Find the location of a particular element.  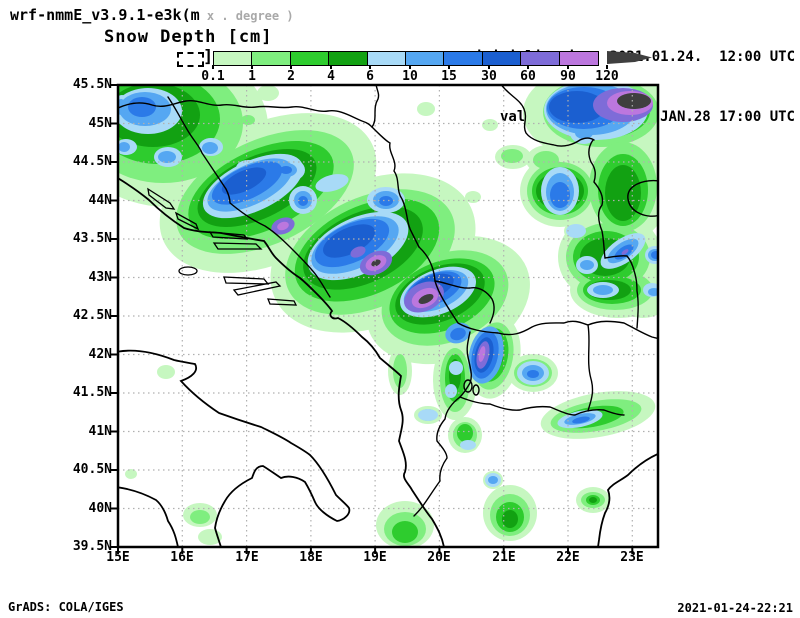

lat-axis-label: 43N is located at coordinates (100, 277).